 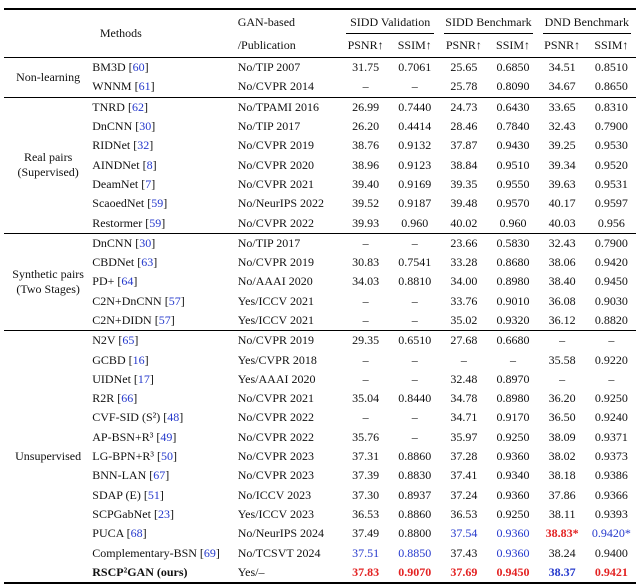 What do you see at coordinates (611, 417) in the screenshot?
I see `metric-value: 0.9240` at bounding box center [611, 417].